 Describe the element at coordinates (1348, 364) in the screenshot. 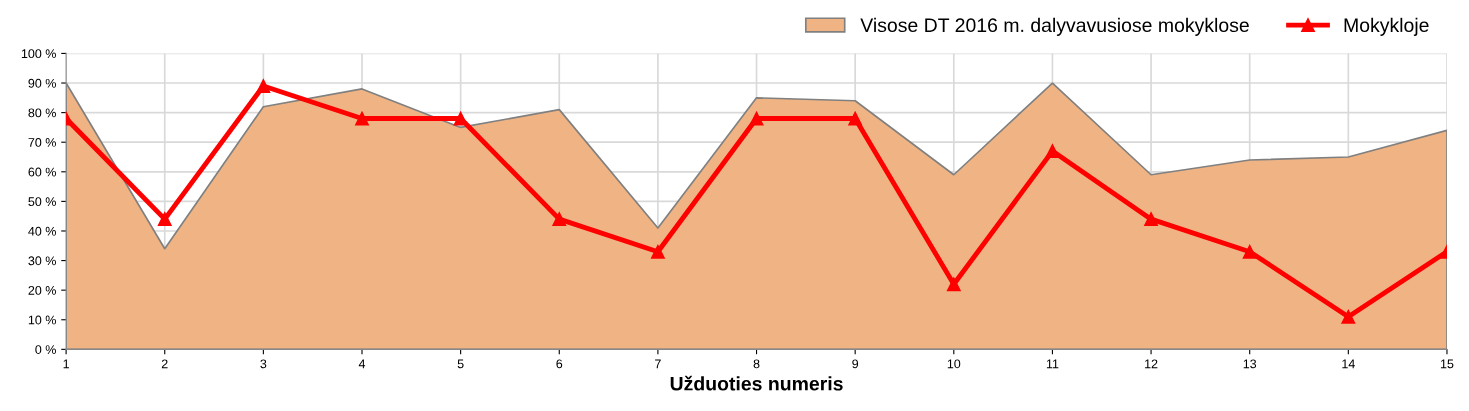

I see `x-tick-label: 14` at that location.